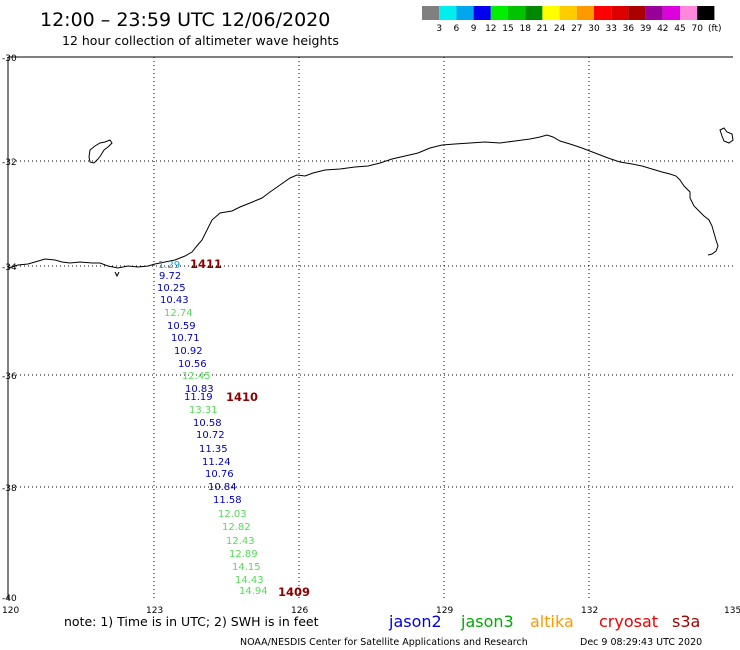 This screenshot has width=740, height=650. I want to click on legend-label: 12, so click(490, 29).